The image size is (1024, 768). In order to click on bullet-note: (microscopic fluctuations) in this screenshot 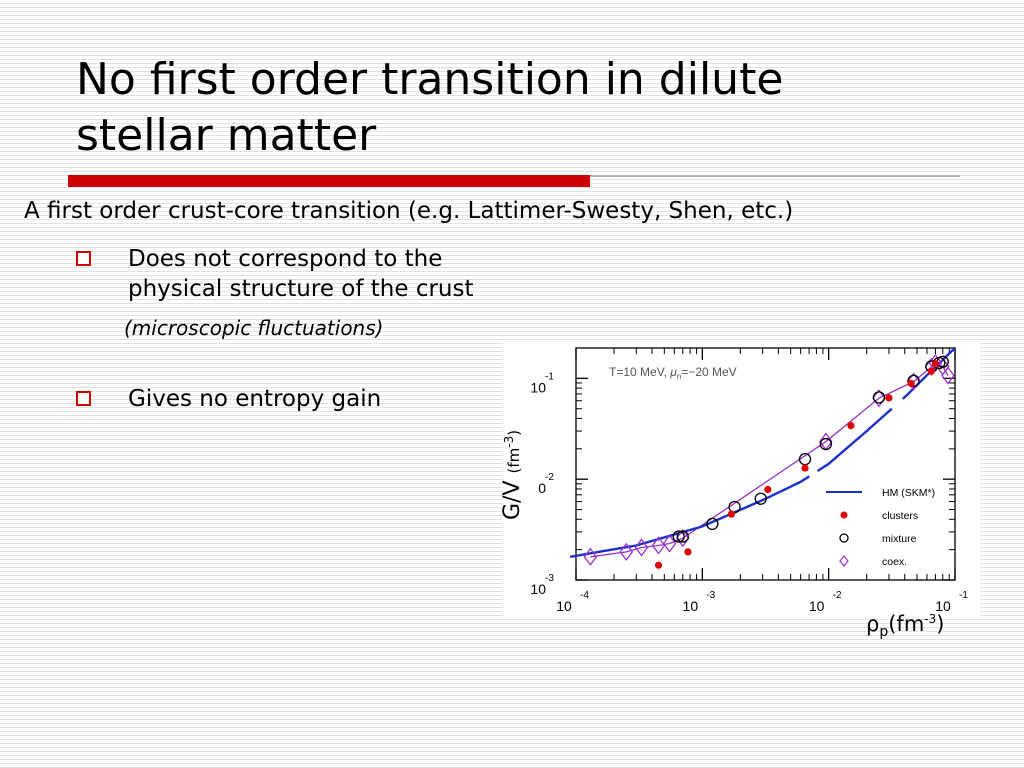, I will do `click(254, 328)`.